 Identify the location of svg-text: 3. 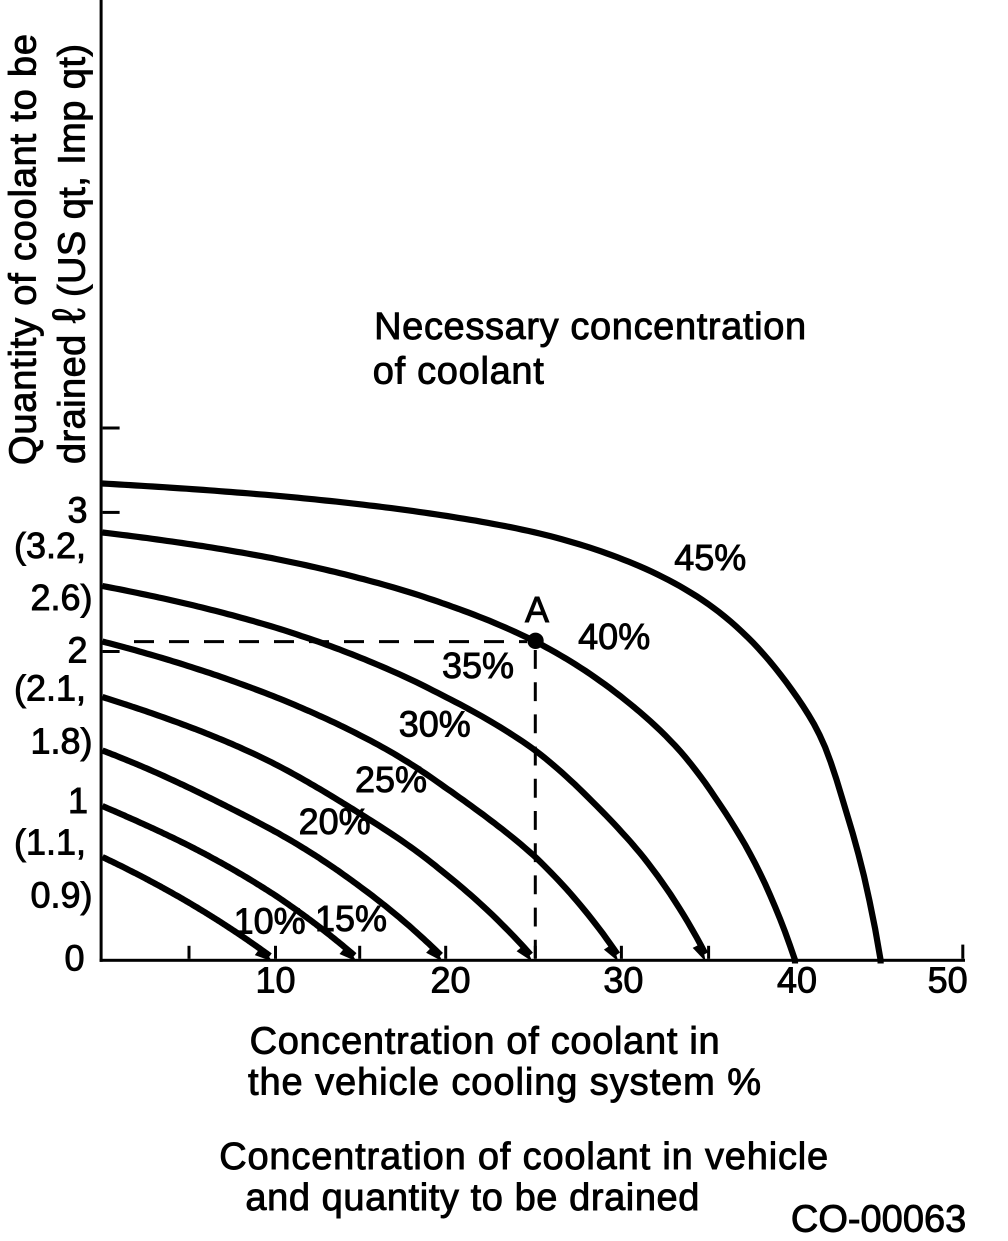
(77, 510).